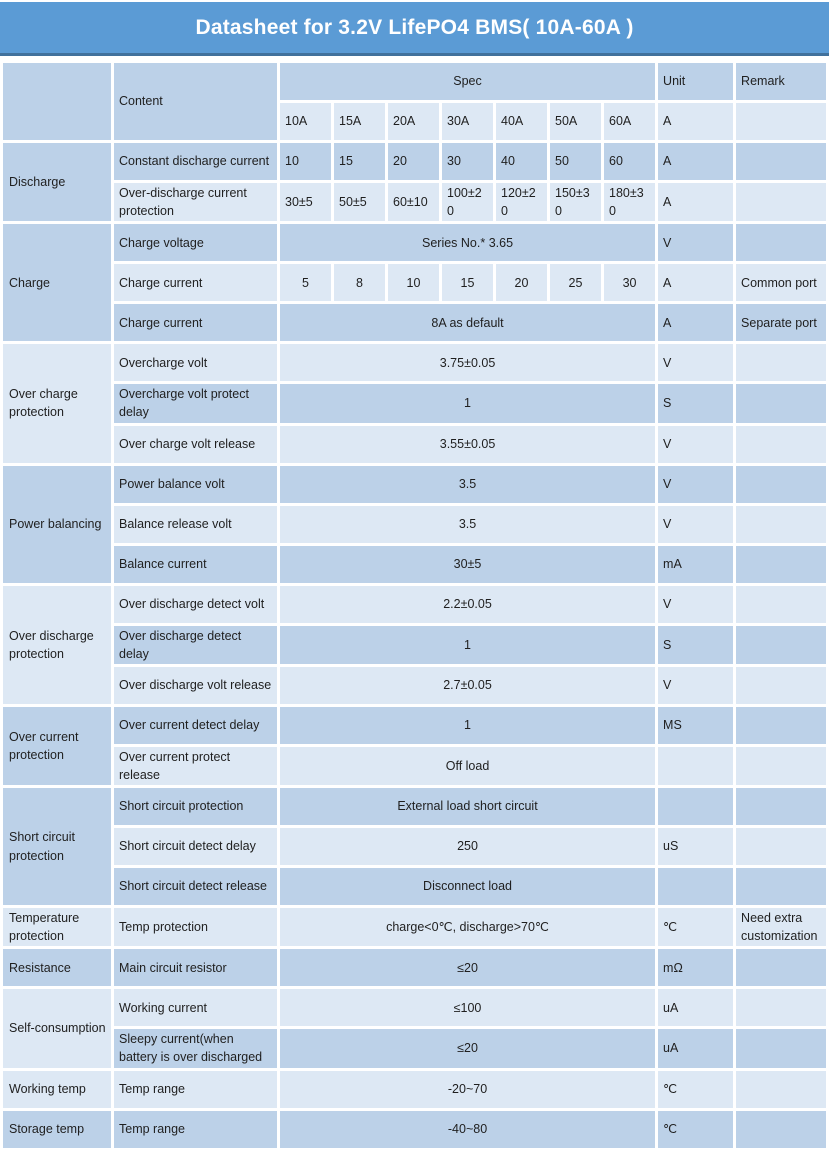 This screenshot has height=1151, width=829. Describe the element at coordinates (195, 101) in the screenshot. I see `content-header: Content` at that location.